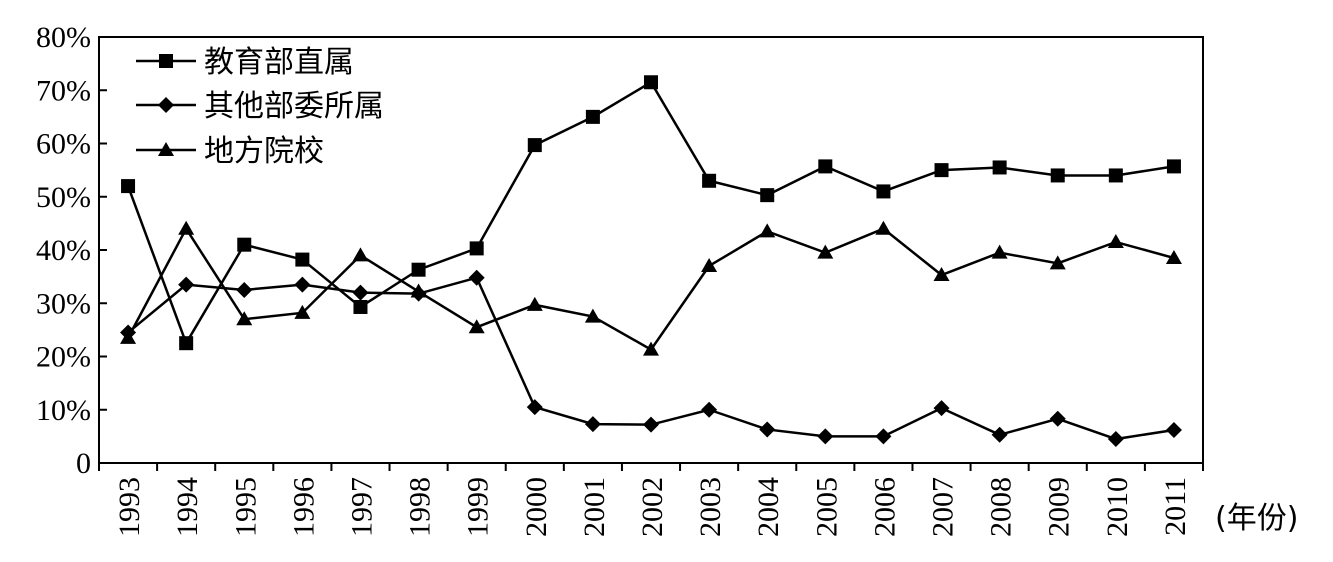 Image resolution: width=1333 pixels, height=562 pixels. What do you see at coordinates (264, 151) in the screenshot?
I see `legend-label: 地方院校` at bounding box center [264, 151].